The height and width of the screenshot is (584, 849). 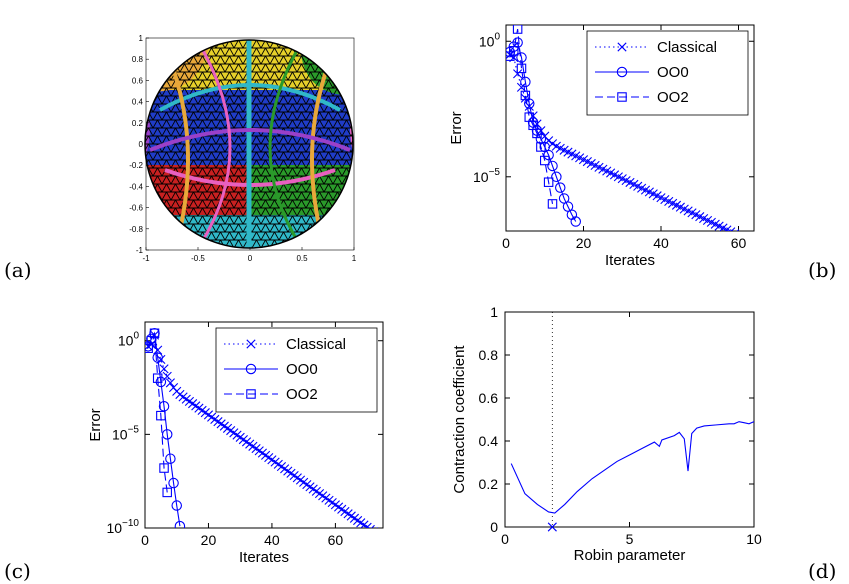 What do you see at coordinates (209, 540) in the screenshot?
I see `c-x-tick-label: 20` at bounding box center [209, 540].